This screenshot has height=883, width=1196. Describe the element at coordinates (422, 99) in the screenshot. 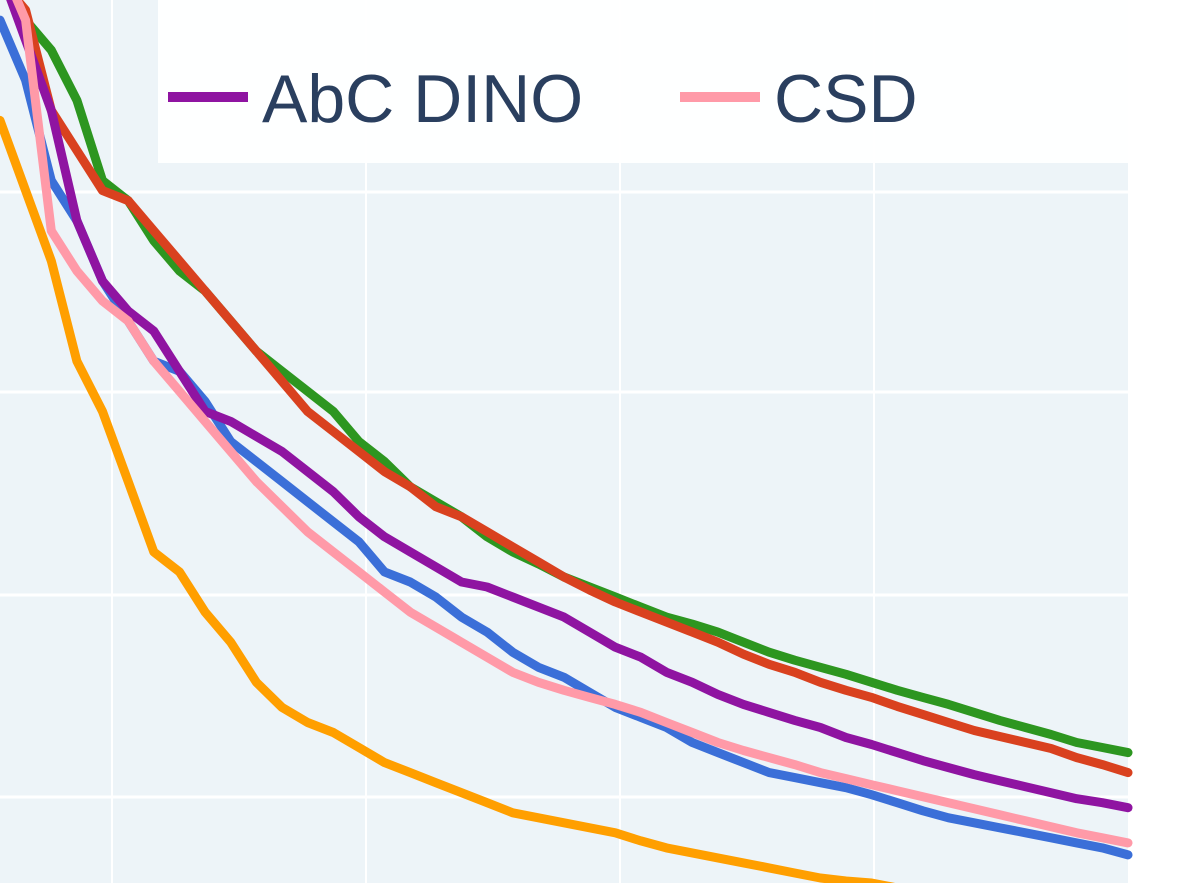

I see `legend-label-abc-dino: AbC DINO` at that location.